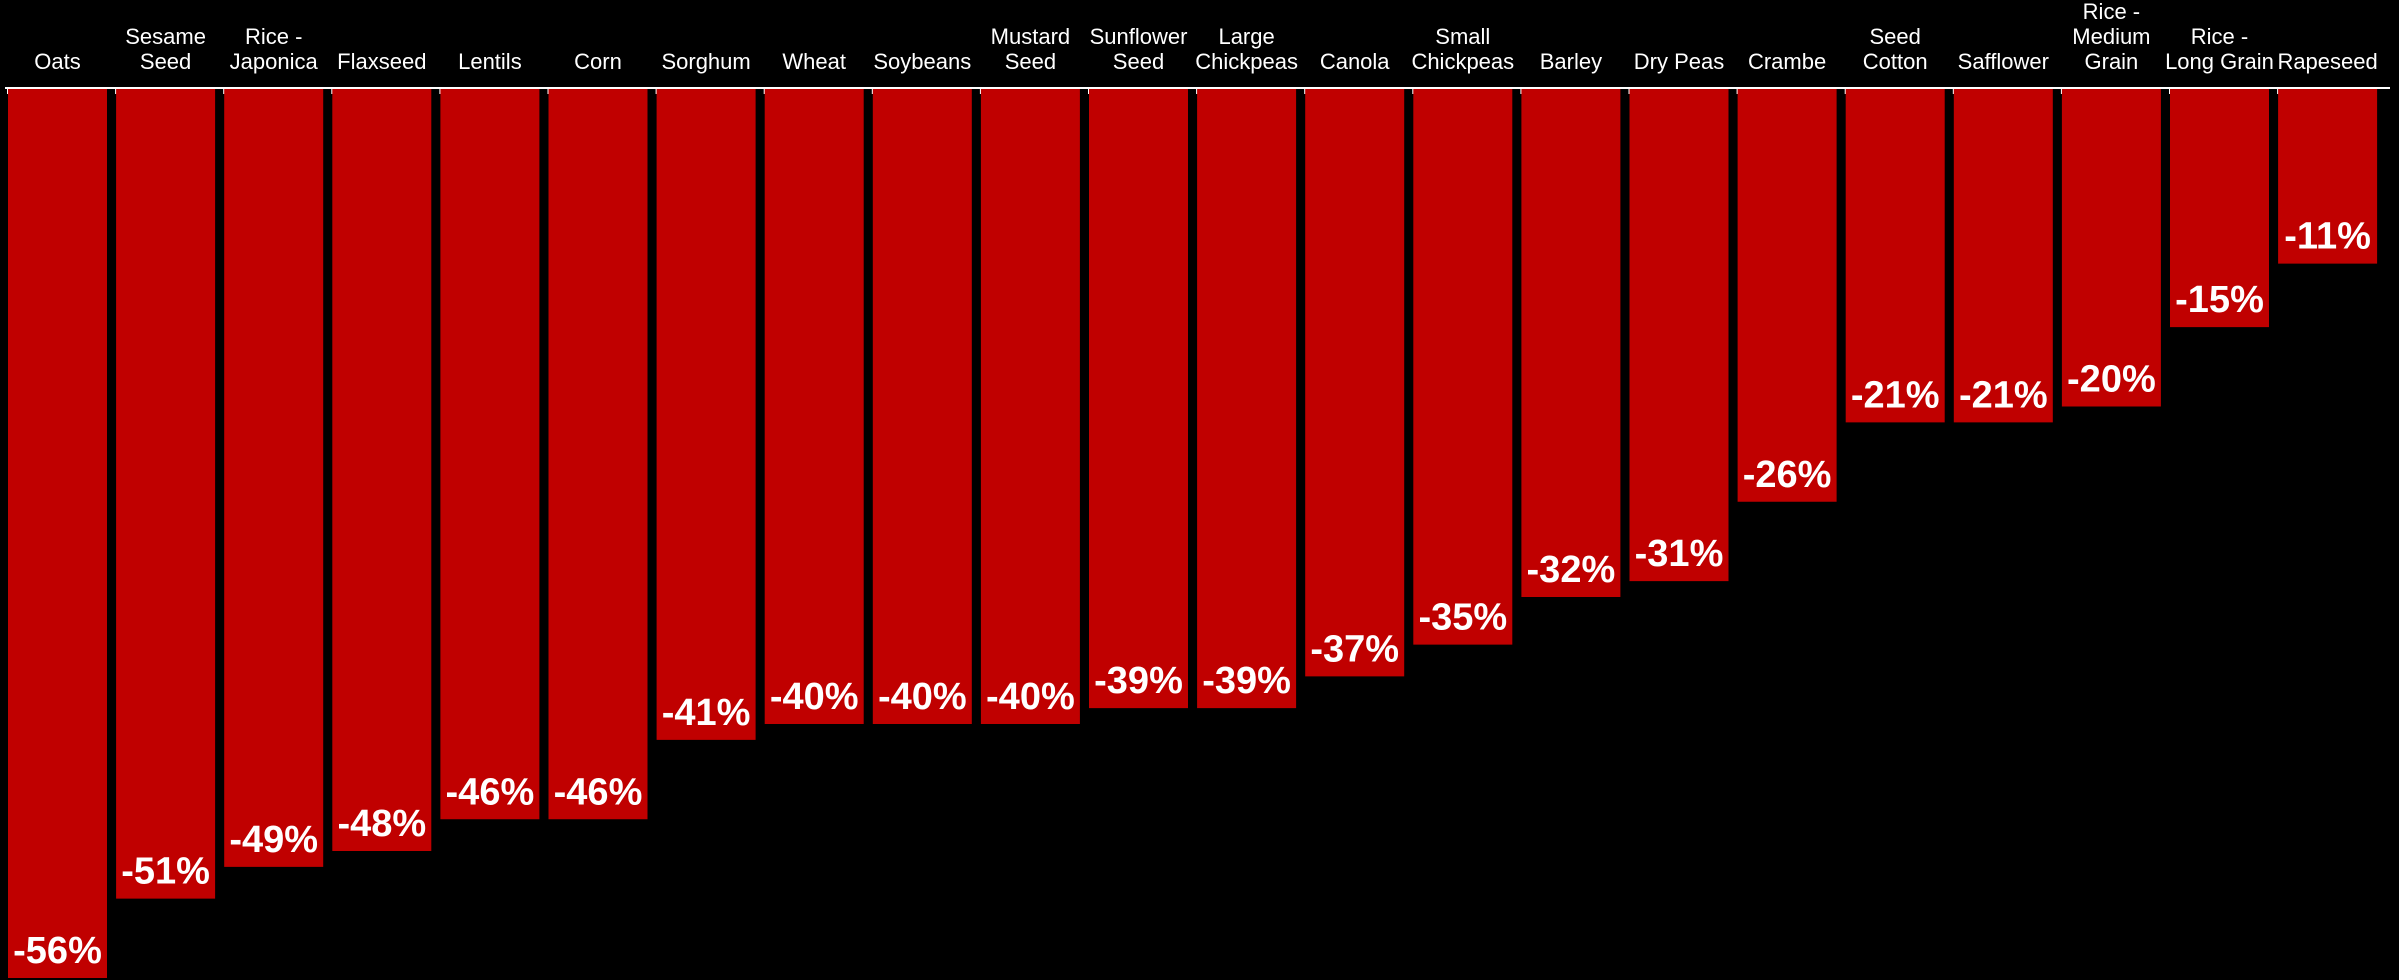  What do you see at coordinates (1679, 554) in the screenshot?
I see `bar-value-label: -31%` at bounding box center [1679, 554].